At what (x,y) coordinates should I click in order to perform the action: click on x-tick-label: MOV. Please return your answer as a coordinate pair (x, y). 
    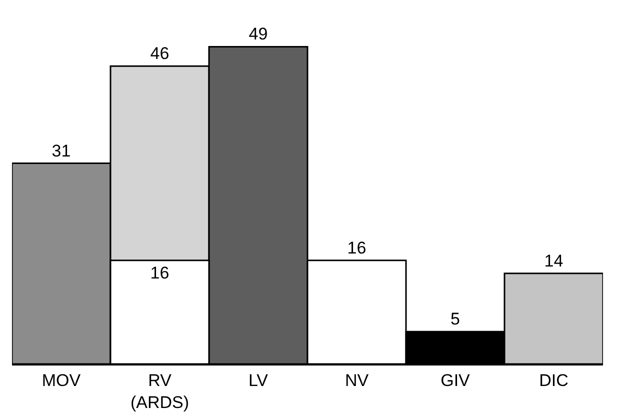
    Looking at the image, I should click on (62, 380).